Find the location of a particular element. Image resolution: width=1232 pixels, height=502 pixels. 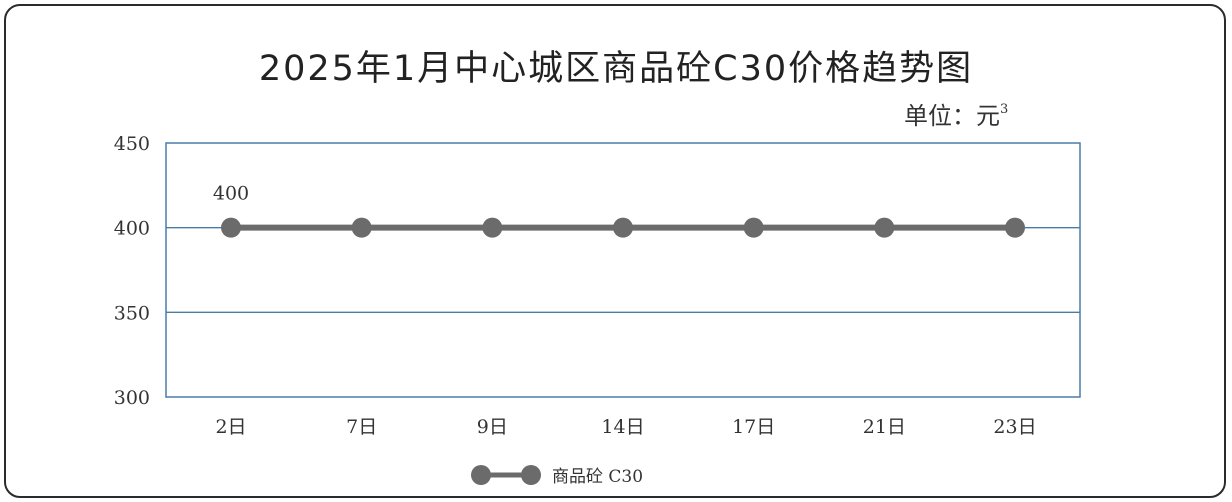

y-tick-label: 350 is located at coordinates (132, 313).